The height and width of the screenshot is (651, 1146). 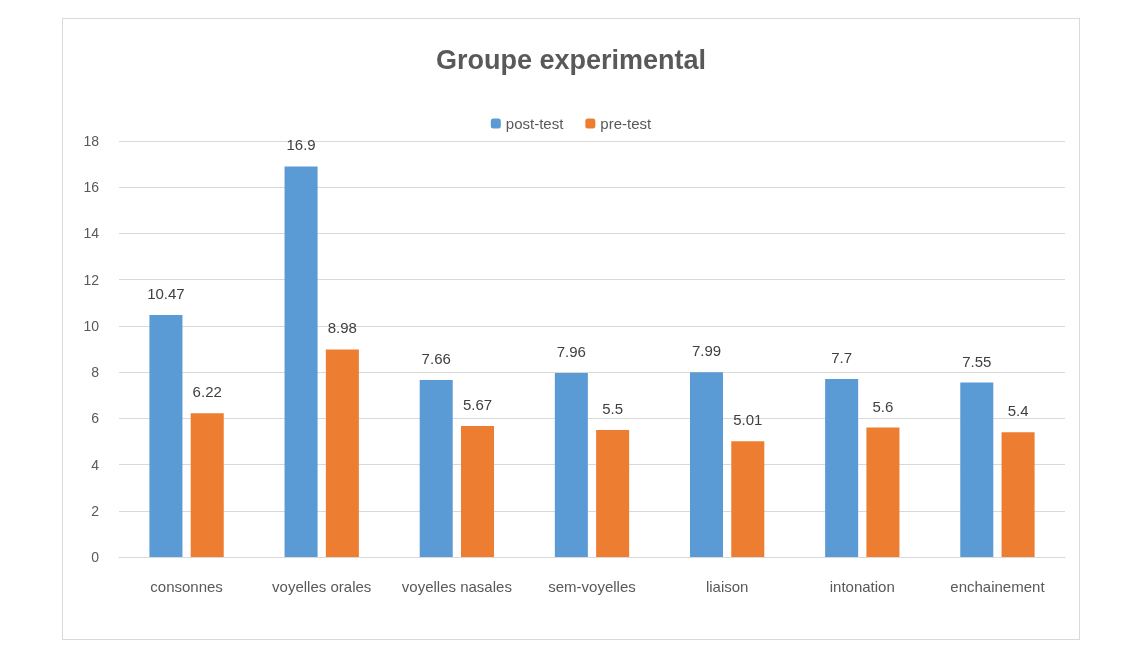 What do you see at coordinates (95, 557) in the screenshot?
I see `y-tick-label: 0` at bounding box center [95, 557].